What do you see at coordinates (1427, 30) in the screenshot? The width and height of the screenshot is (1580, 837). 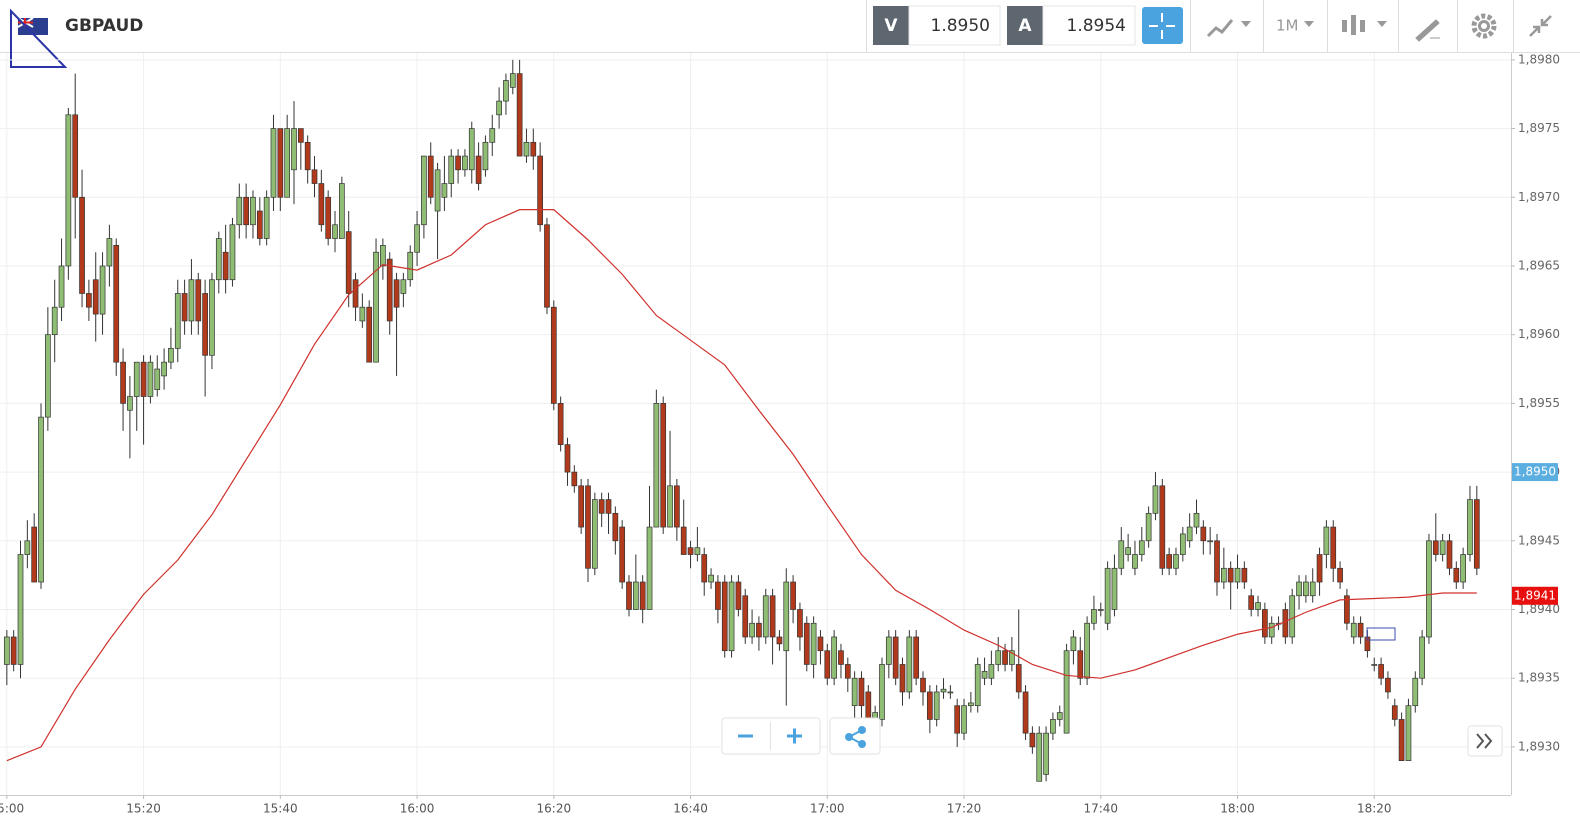 I see `draw-button` at bounding box center [1427, 30].